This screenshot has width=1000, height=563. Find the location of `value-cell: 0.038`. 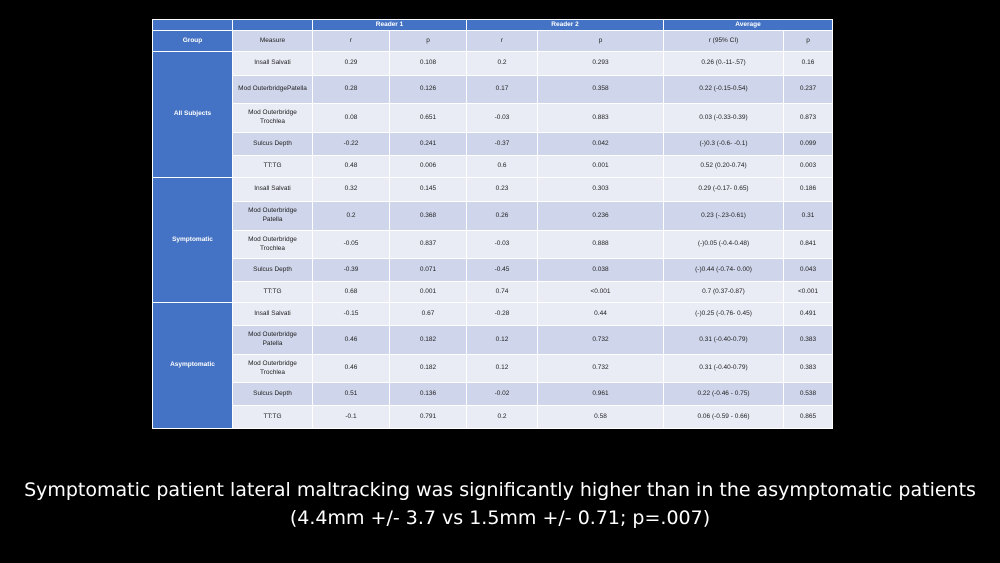

value-cell: 0.038 is located at coordinates (600, 270).